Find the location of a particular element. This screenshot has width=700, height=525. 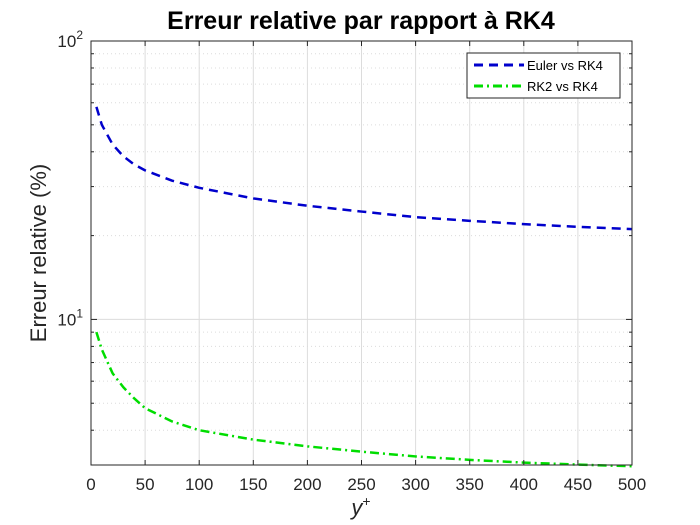

y-tick-label-exponent: 1 is located at coordinates (79, 313).